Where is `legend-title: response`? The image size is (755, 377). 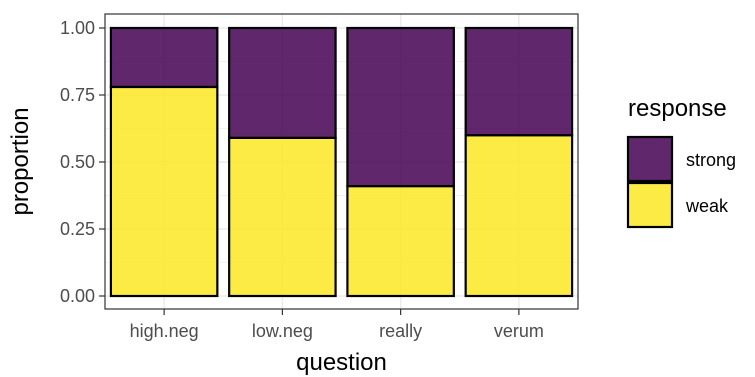
legend-title: response is located at coordinates (677, 108).